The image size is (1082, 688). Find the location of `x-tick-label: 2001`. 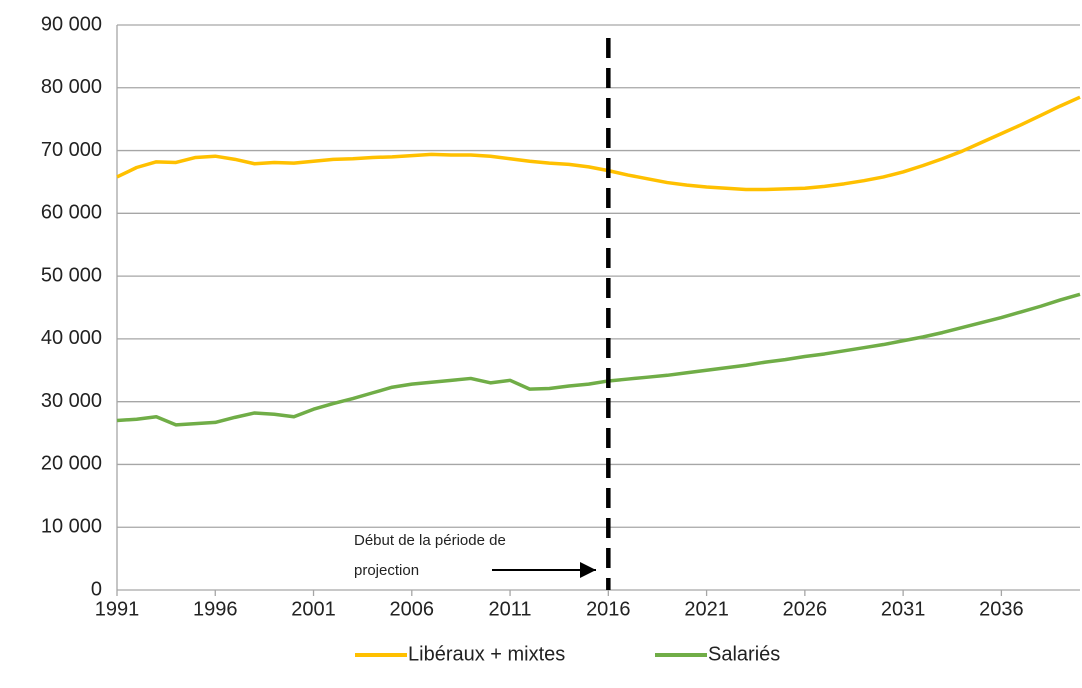

x-tick-label: 2001 is located at coordinates (313, 609).